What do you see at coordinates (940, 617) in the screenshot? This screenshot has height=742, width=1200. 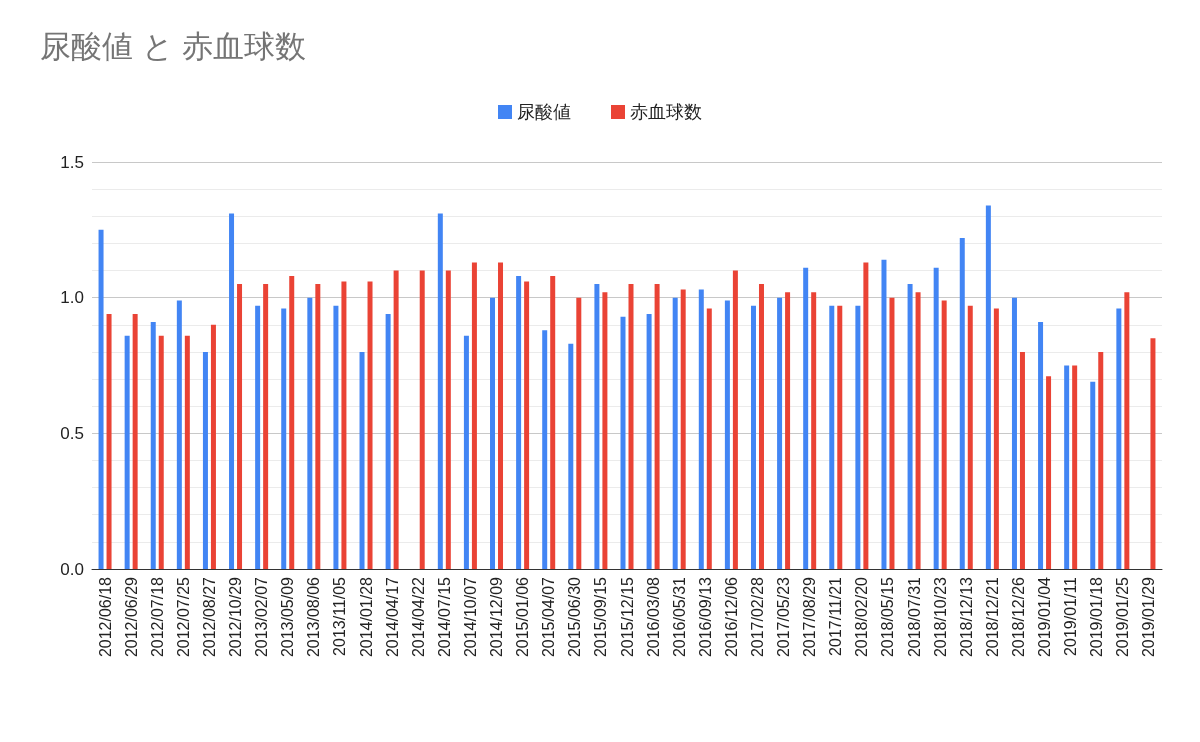 I see `x-tick-label: 2018/10/23` at bounding box center [940, 617].